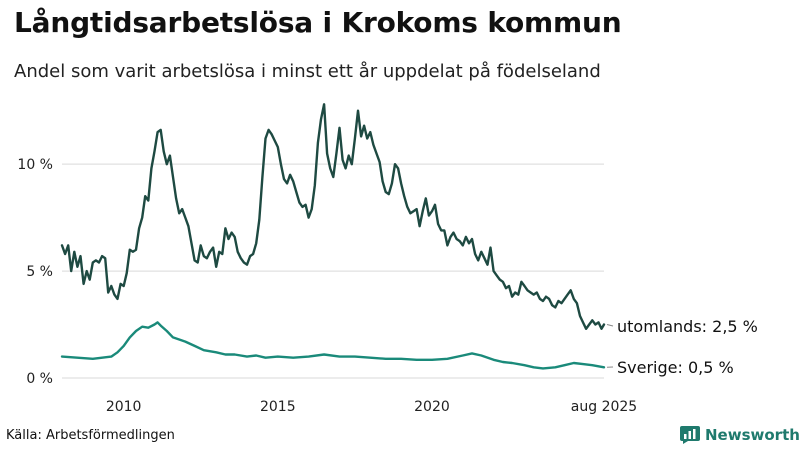 Image resolution: width=800 pixels, height=450 pixels. Describe the element at coordinates (35, 165) in the screenshot. I see `y-tick-label: 10 %` at that location.